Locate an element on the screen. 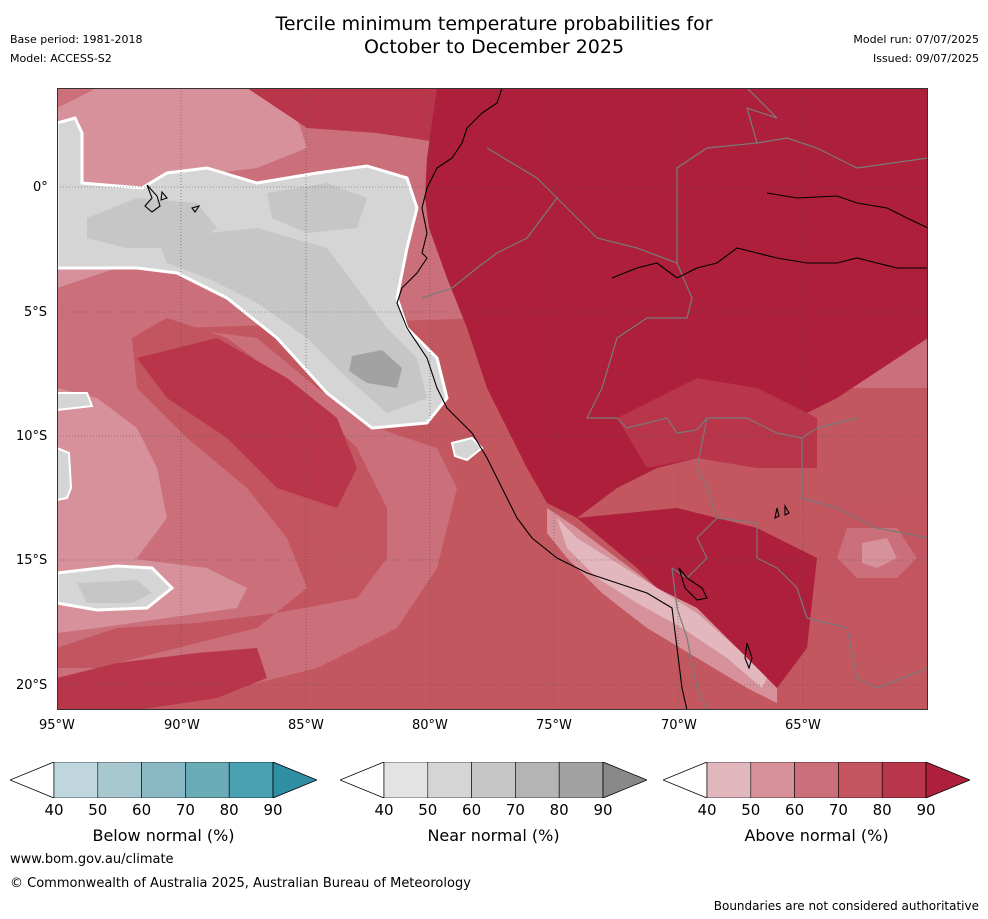 Image resolution: width=988 pixels, height=919 pixels. model-run-label: Model run: 07/07/2025 is located at coordinates (916, 39).